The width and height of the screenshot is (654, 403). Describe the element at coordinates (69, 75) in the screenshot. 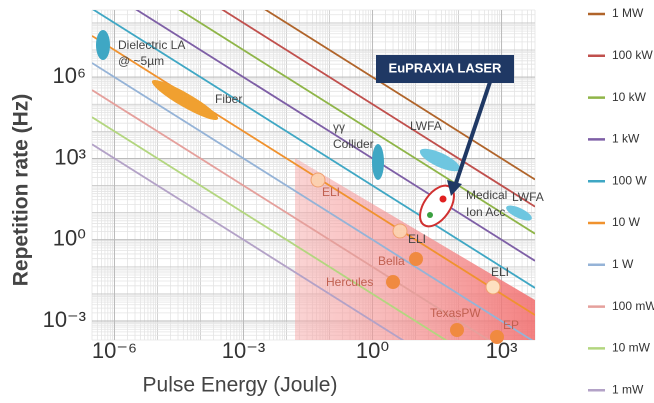

I see `y-tick-label: 10⁶` at that location.